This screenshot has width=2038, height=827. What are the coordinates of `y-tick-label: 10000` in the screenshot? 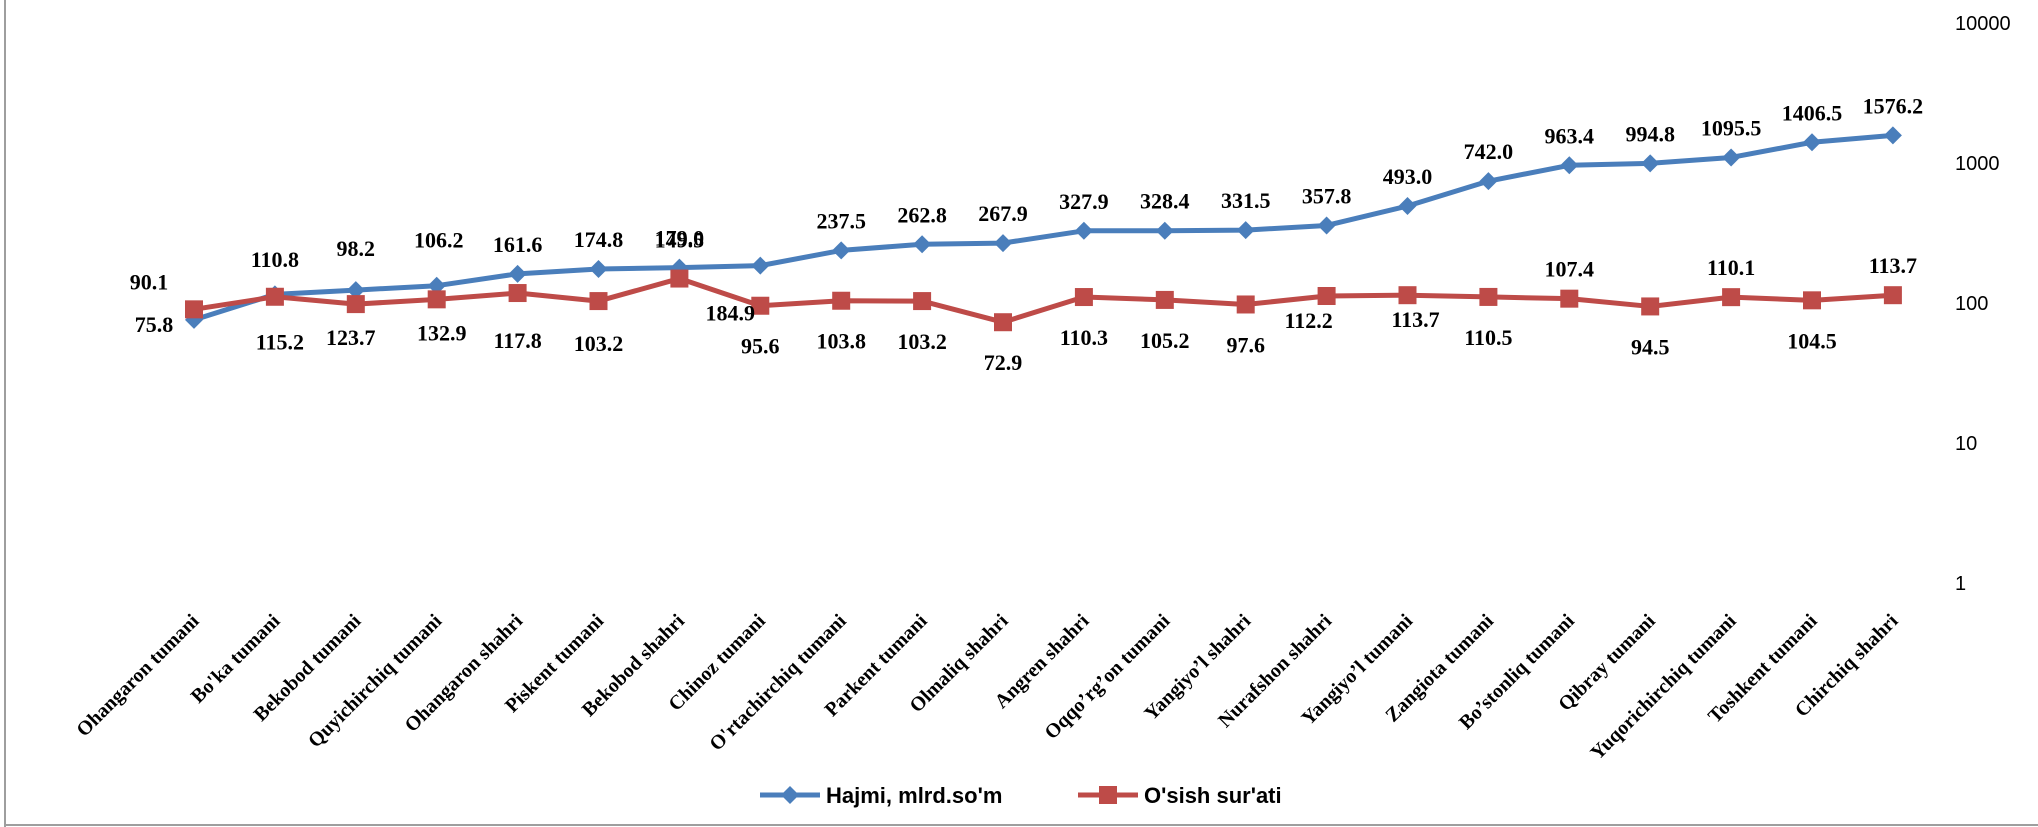 It's located at (1983, 24).